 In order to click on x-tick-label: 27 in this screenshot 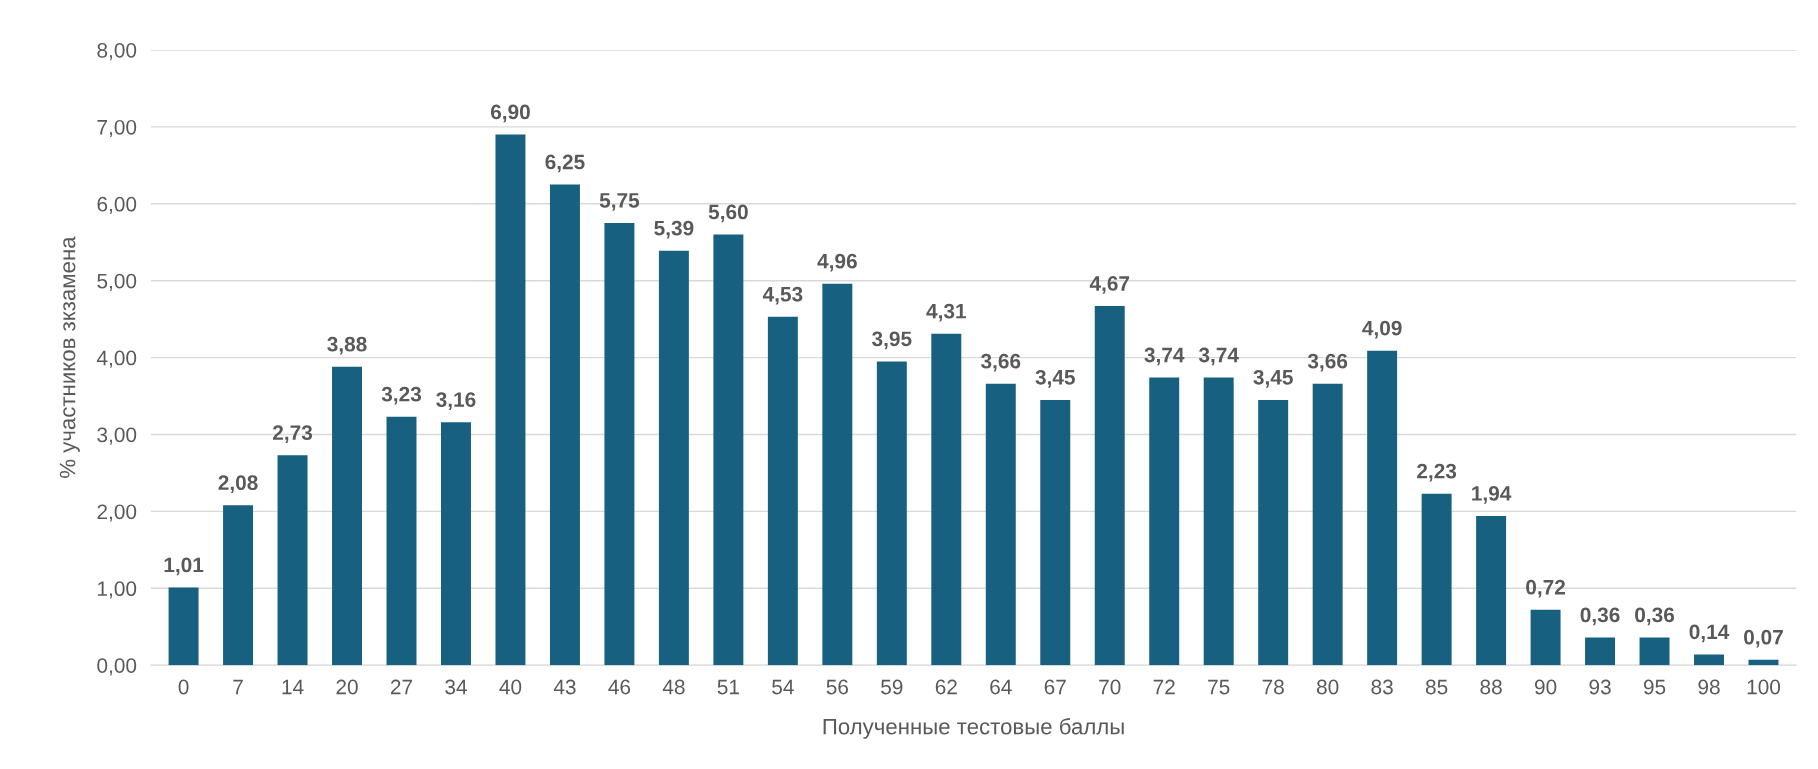, I will do `click(401, 687)`.